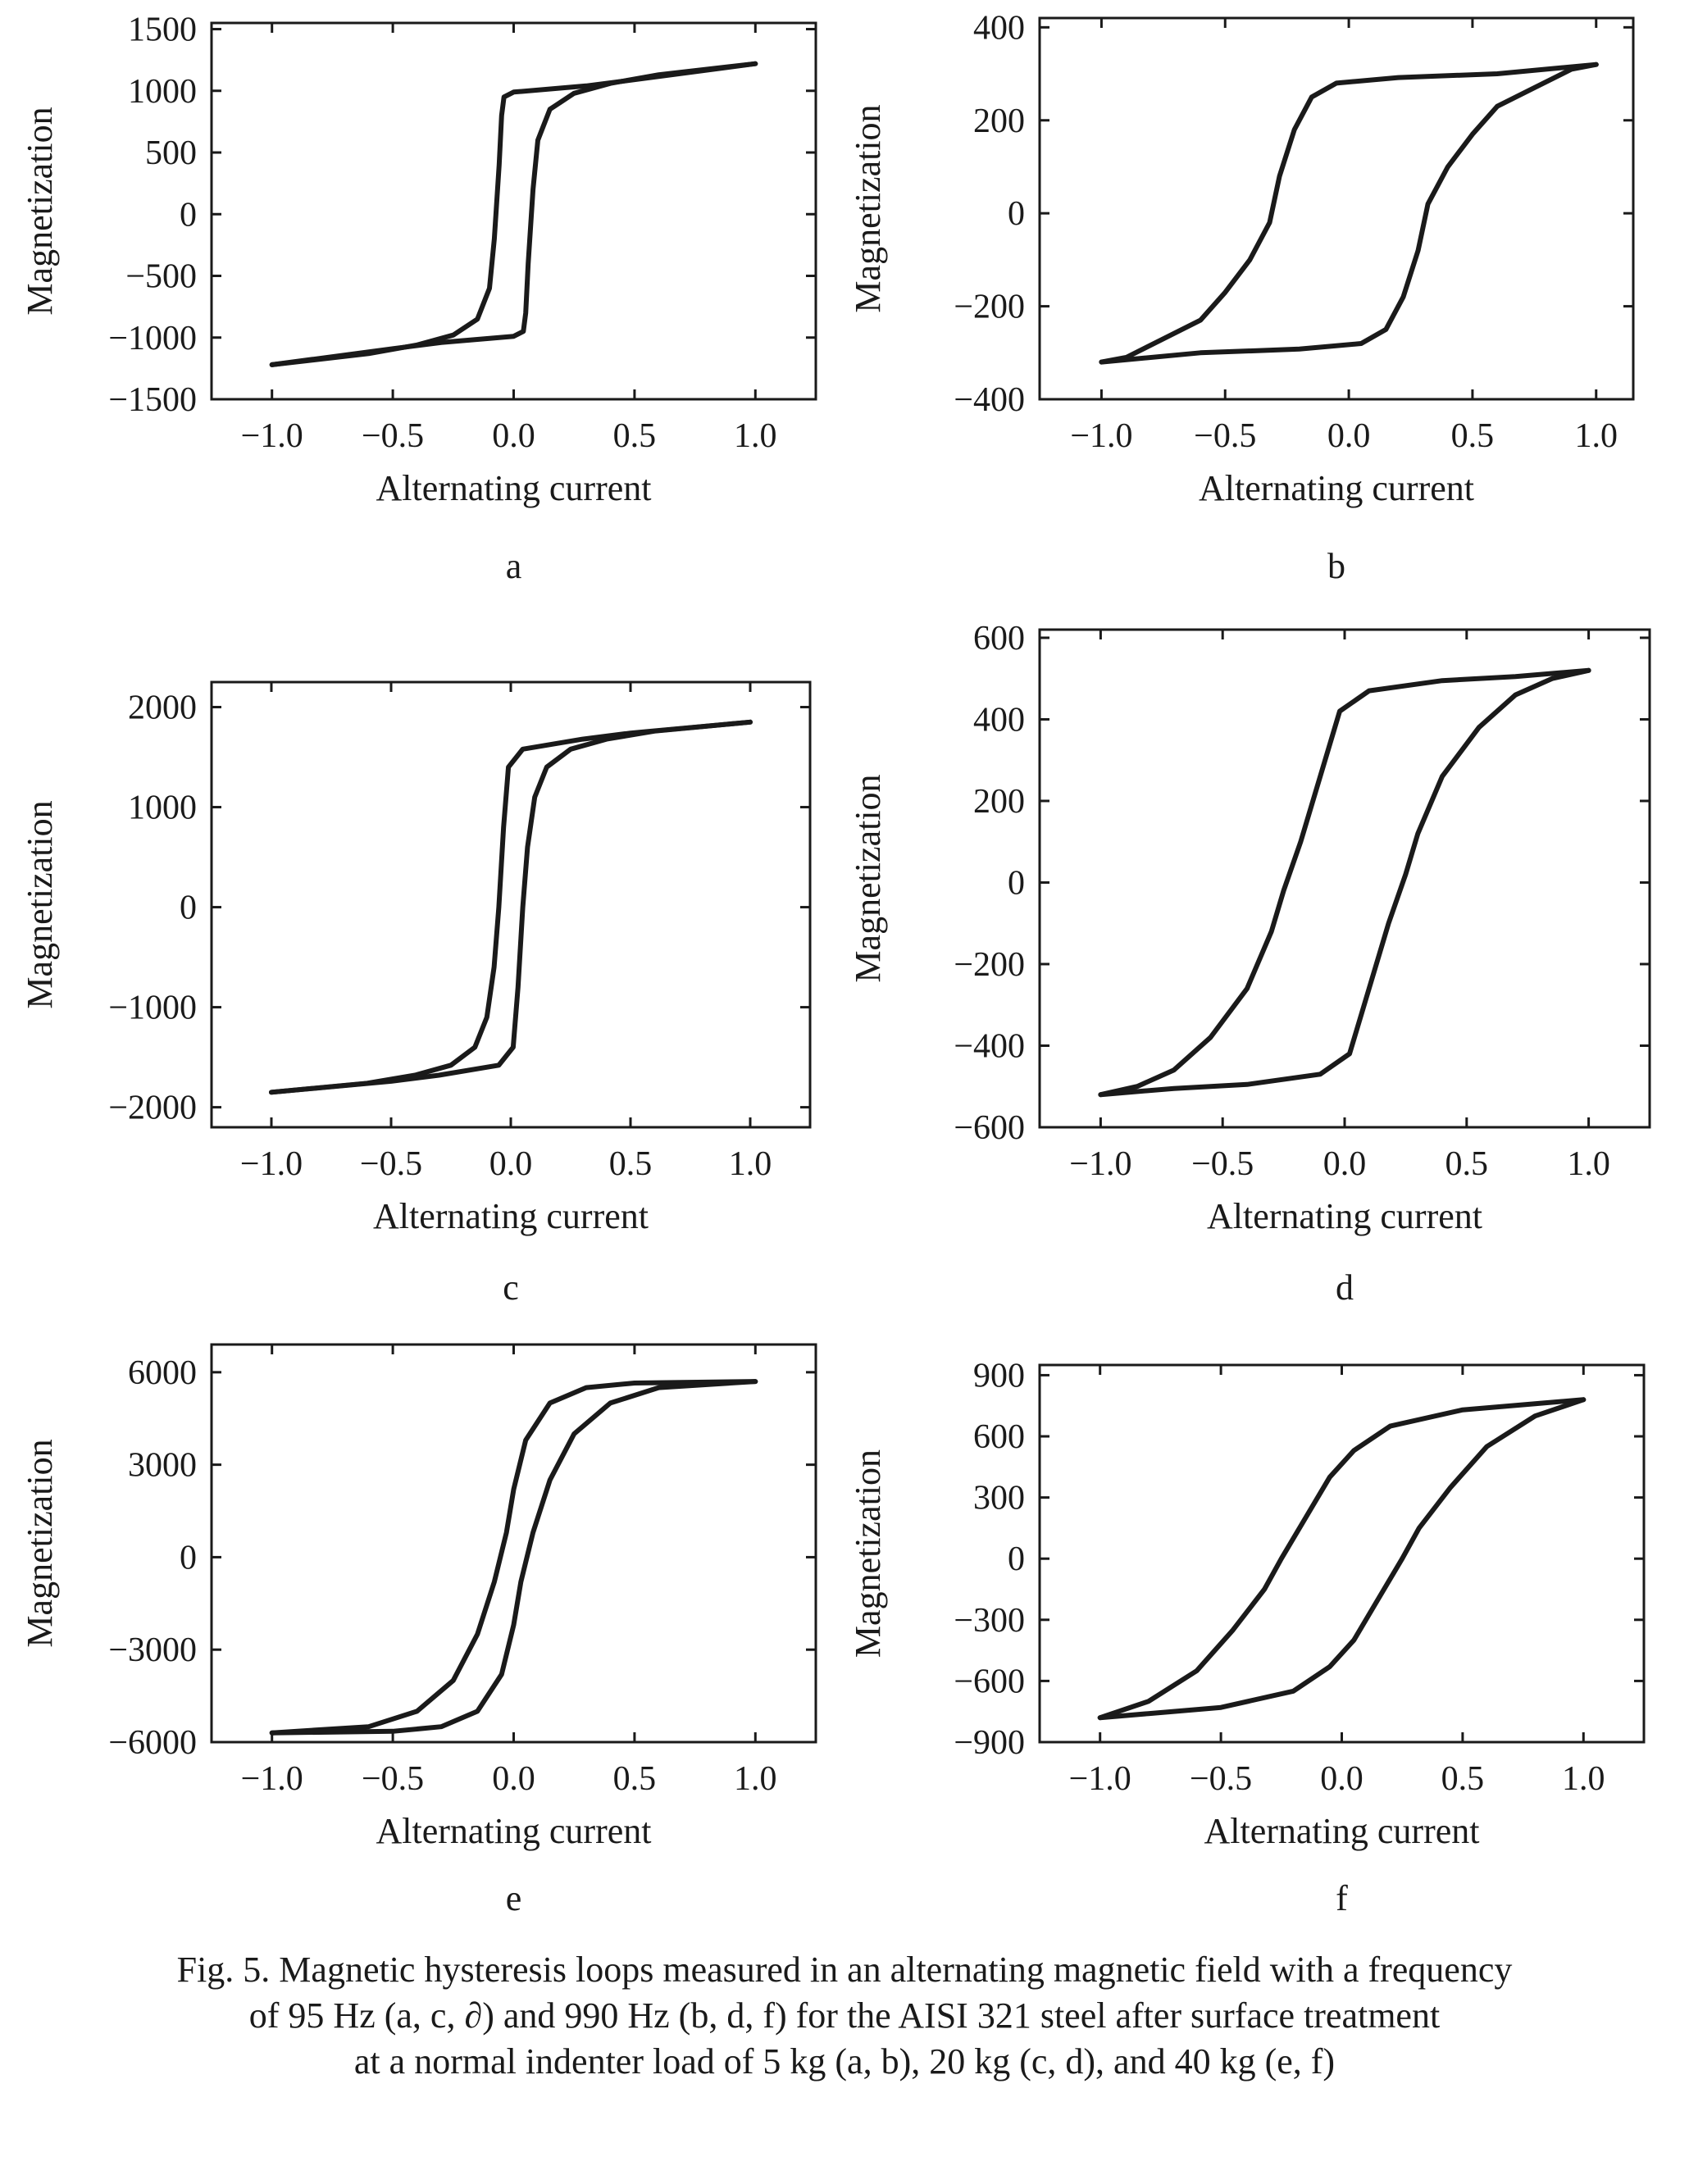  Describe the element at coordinates (999, 1376) in the screenshot. I see `y-tick-label: 900` at that location.